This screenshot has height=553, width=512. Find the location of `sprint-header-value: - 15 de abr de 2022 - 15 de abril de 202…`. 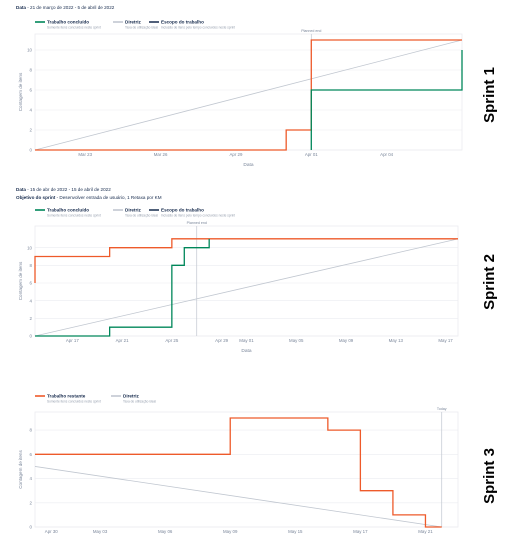

sprint-header-value: - 15 de abr de 2022 - 15 de abril de 202… is located at coordinates (69, 189).